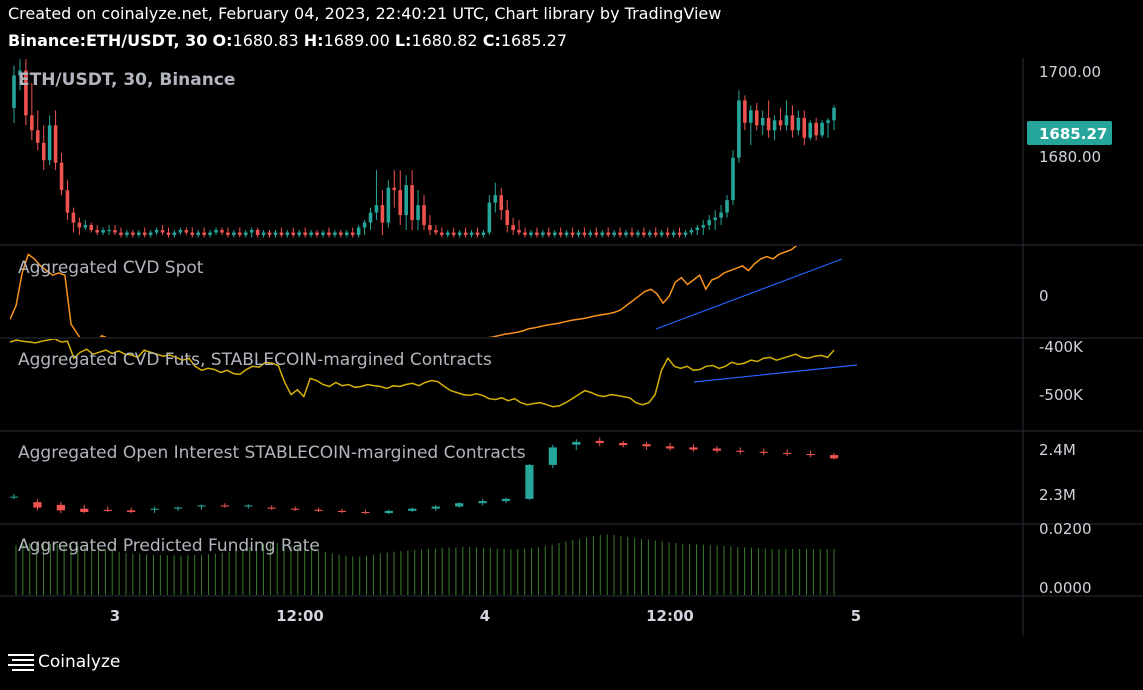 The image size is (1143, 690). I want to click on time-label: 3, so click(115, 616).